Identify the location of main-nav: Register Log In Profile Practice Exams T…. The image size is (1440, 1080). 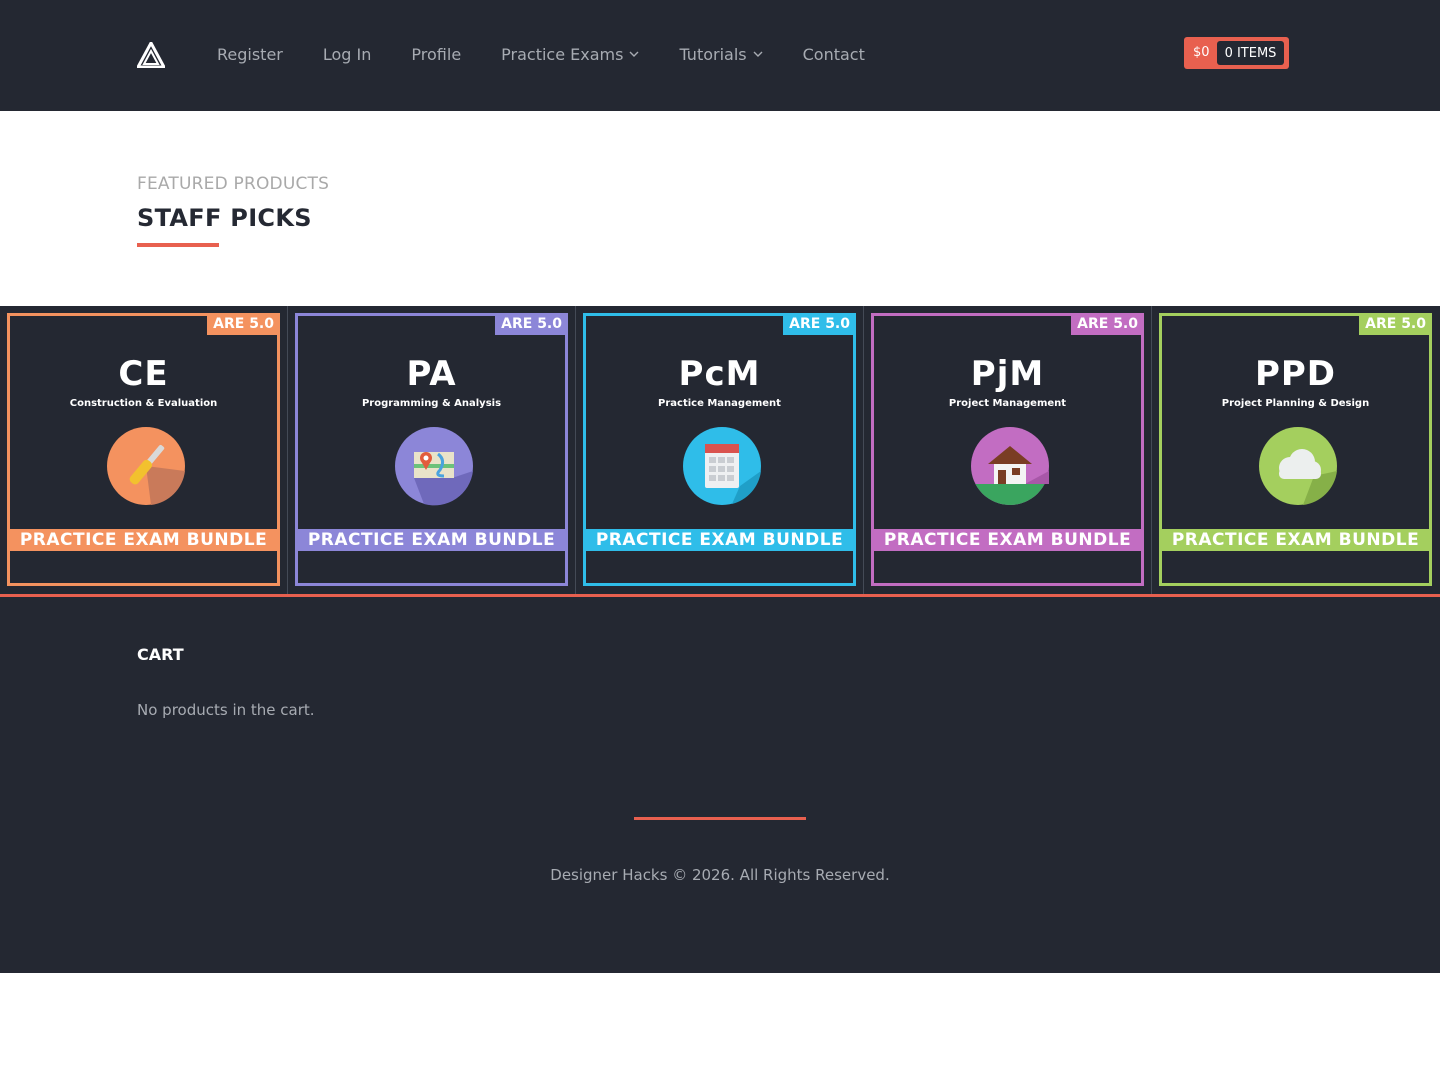
(561, 54).